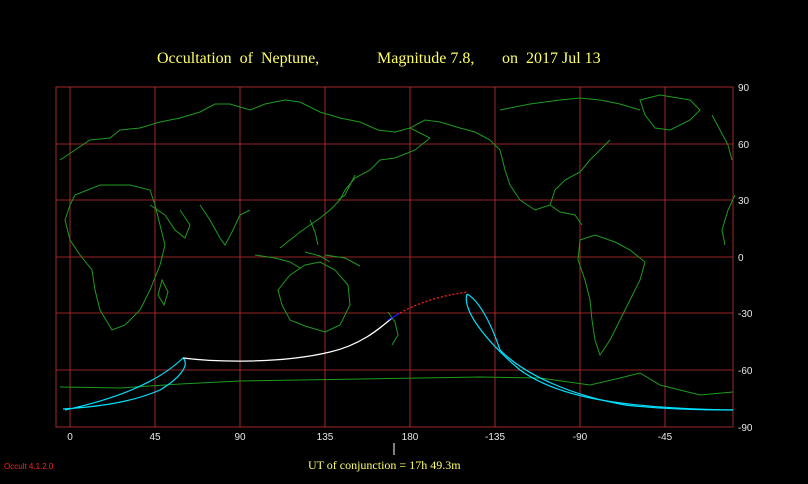  What do you see at coordinates (495, 437) in the screenshot?
I see `longitude-tick-label: -135` at bounding box center [495, 437].